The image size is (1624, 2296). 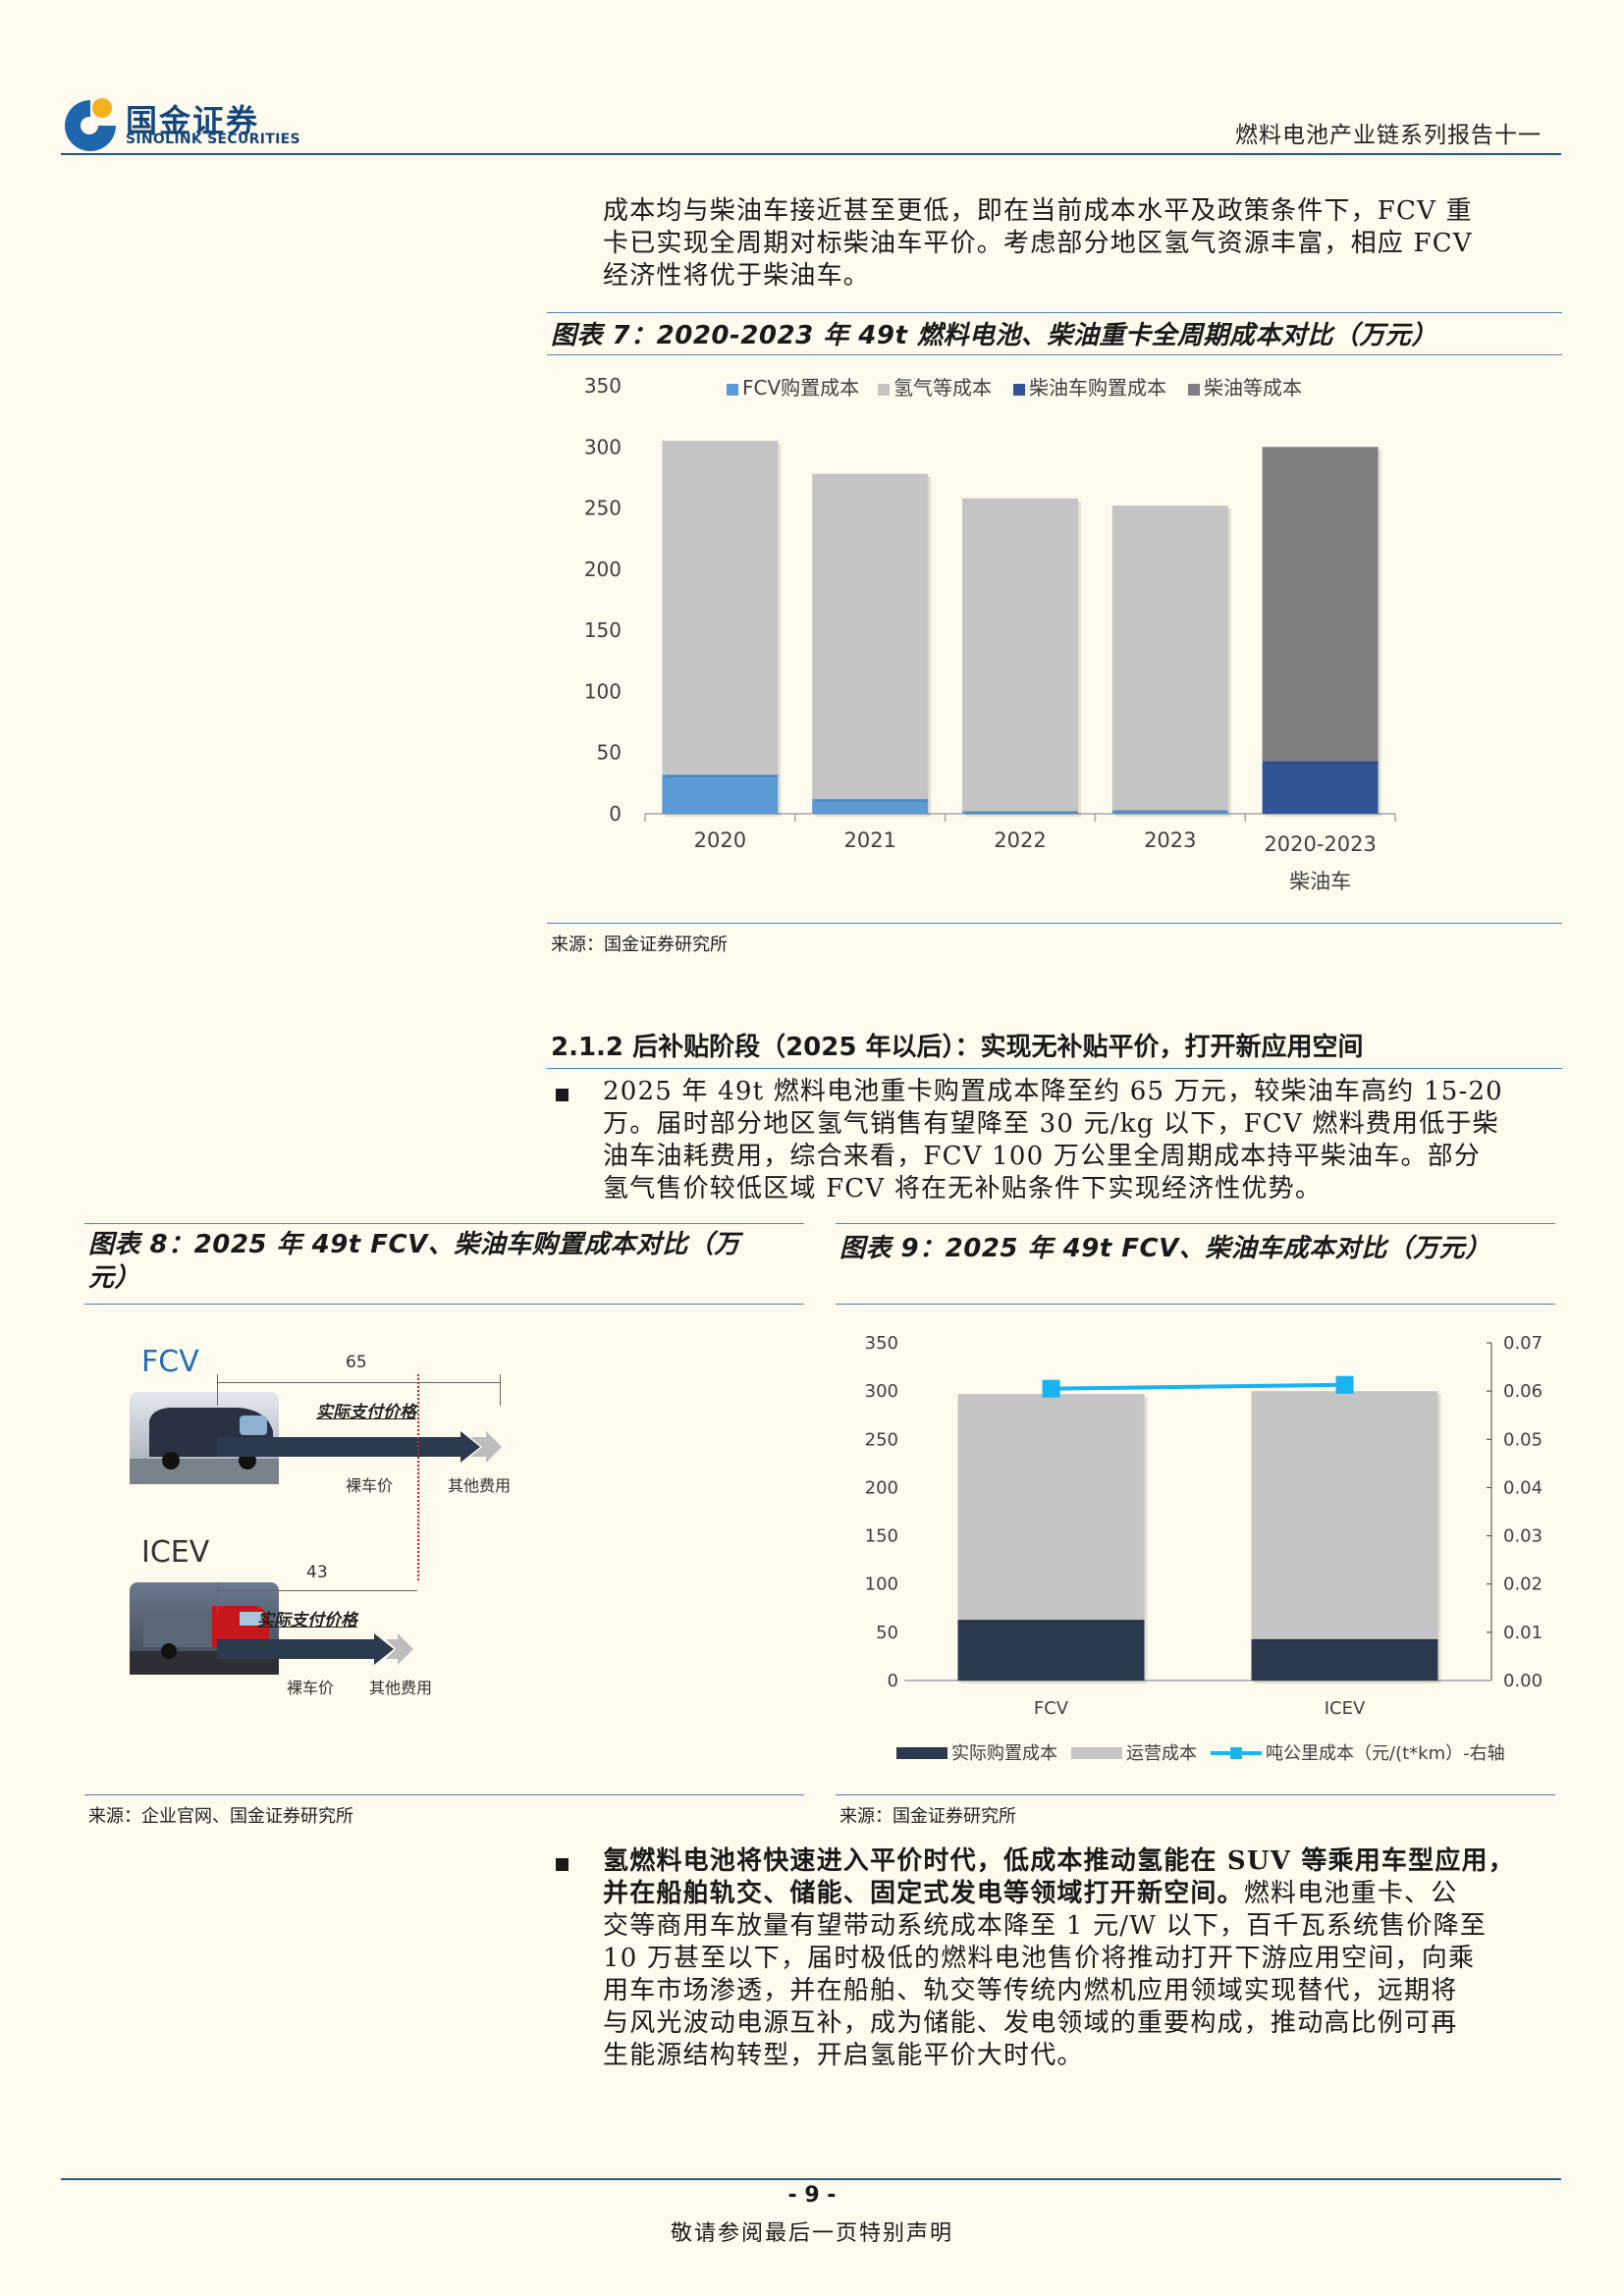 I want to click on section-heading: 2.1.2 后补贴阶段（2025 年以后）：实现无补贴平价，打开新应用空间, so click(x=957, y=1048).